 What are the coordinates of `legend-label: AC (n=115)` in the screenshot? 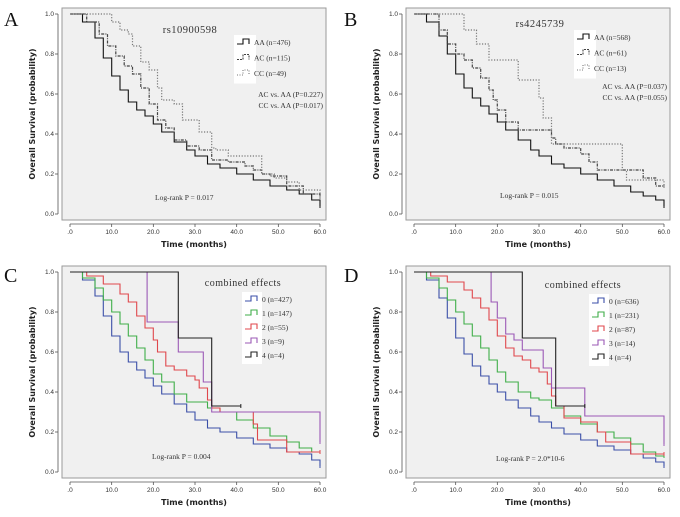 It's located at (272, 58).